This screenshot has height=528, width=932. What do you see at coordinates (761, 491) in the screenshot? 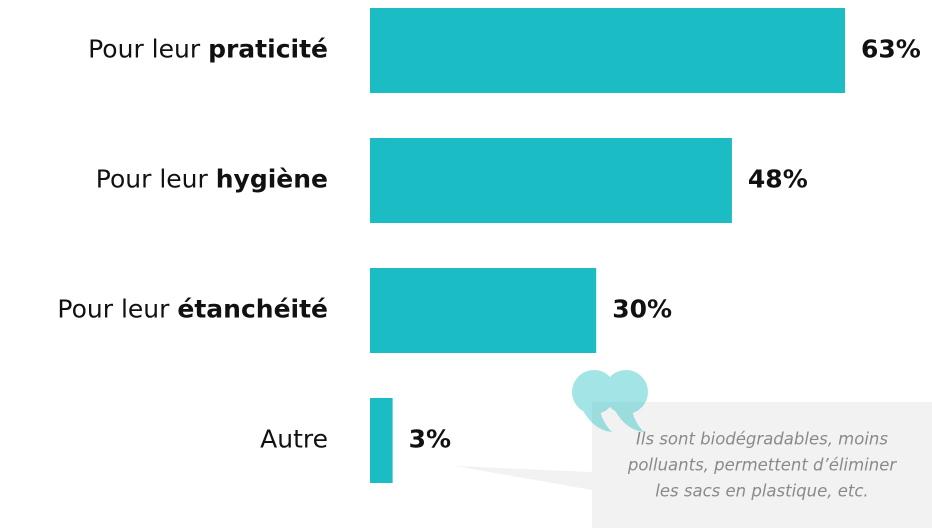
I see `quote-line: les sacs en plastique, etc.` at bounding box center [761, 491].